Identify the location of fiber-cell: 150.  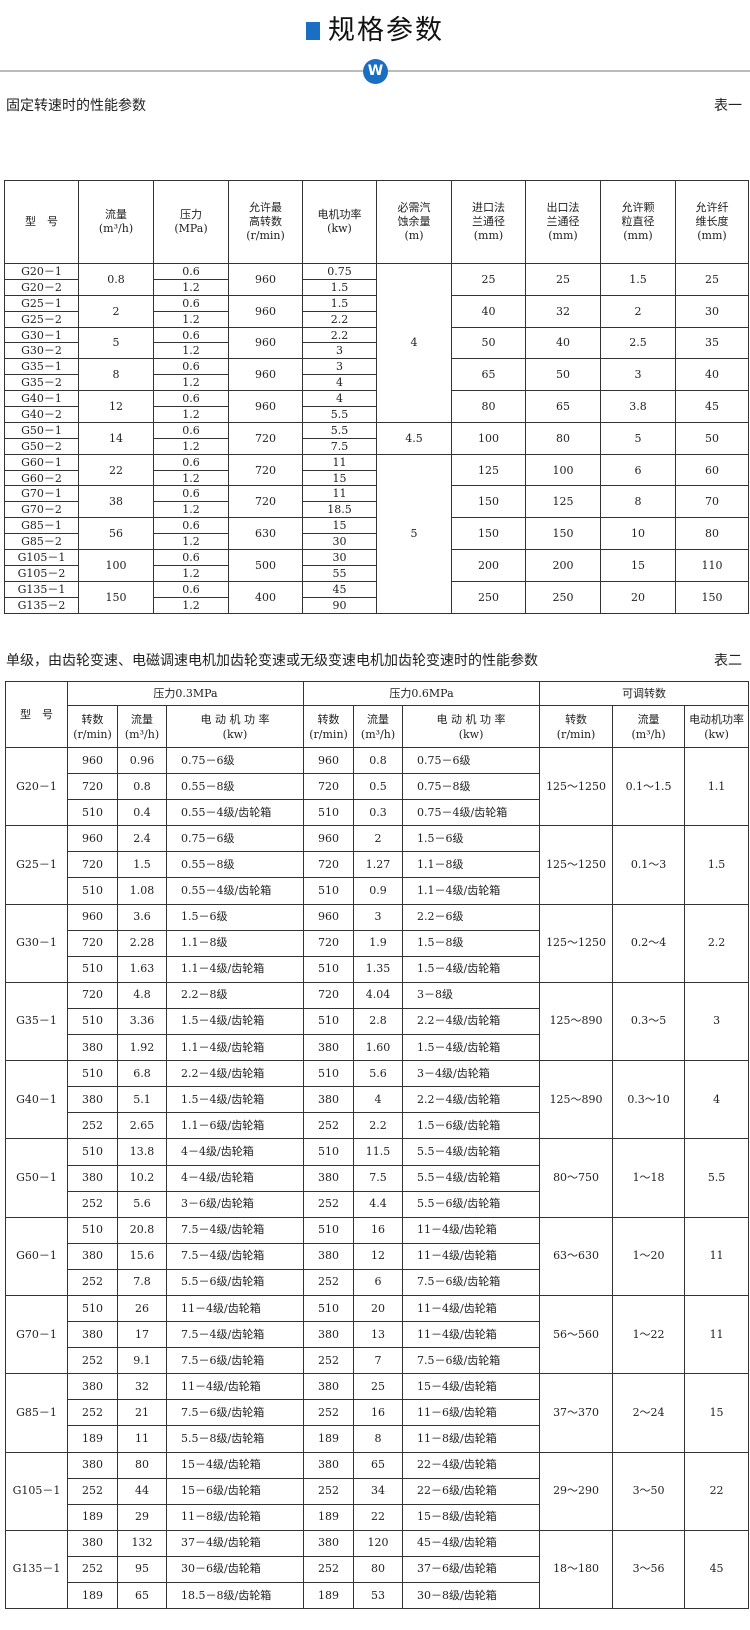
(712, 597).